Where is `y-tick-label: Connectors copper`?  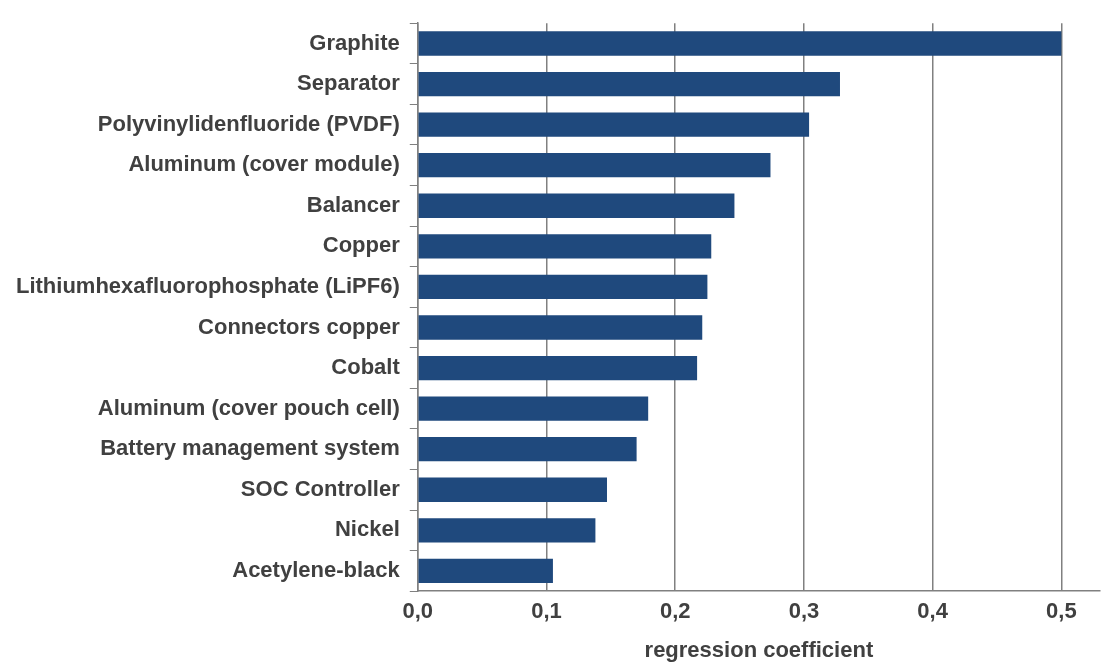 y-tick-label: Connectors copper is located at coordinates (299, 326).